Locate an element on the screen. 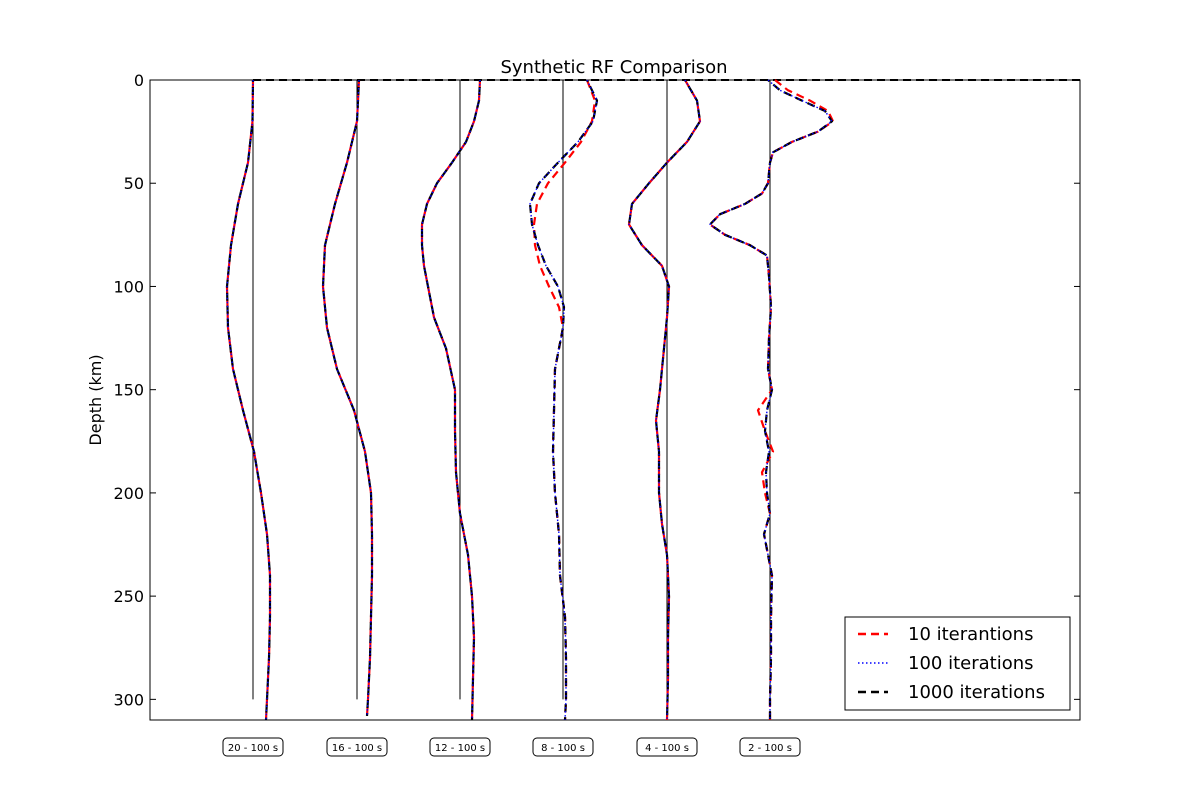  trace-period-label: 8 - 100 s is located at coordinates (563, 747).